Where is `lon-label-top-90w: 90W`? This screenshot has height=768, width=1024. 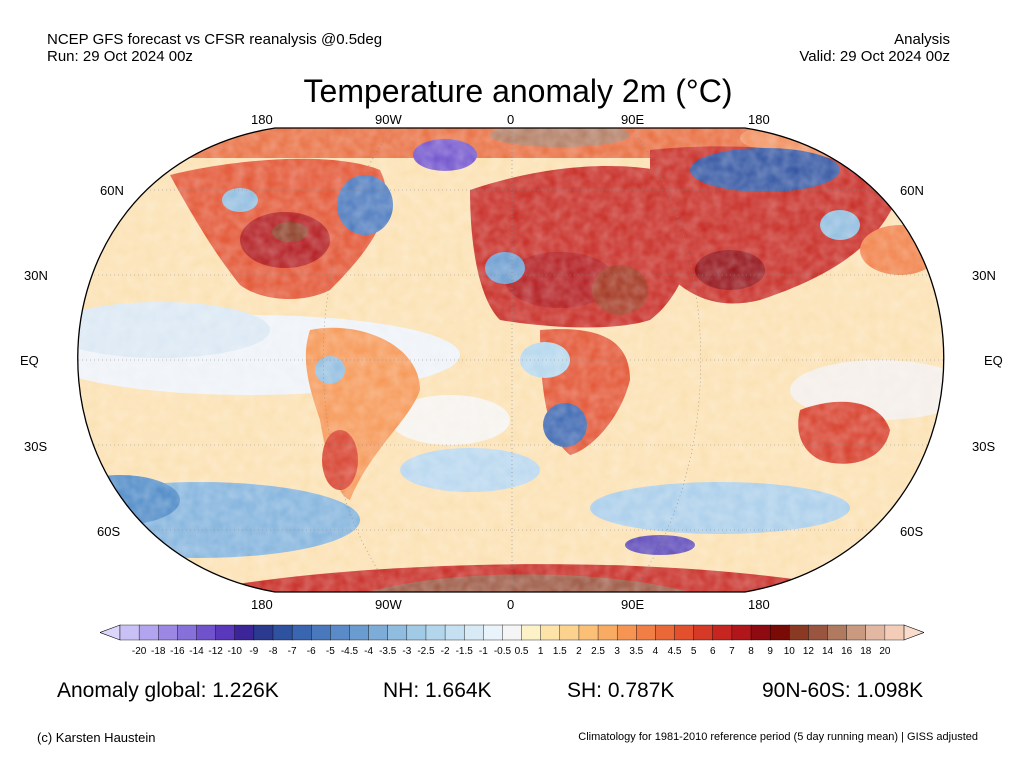
lon-label-top-90w: 90W is located at coordinates (388, 119).